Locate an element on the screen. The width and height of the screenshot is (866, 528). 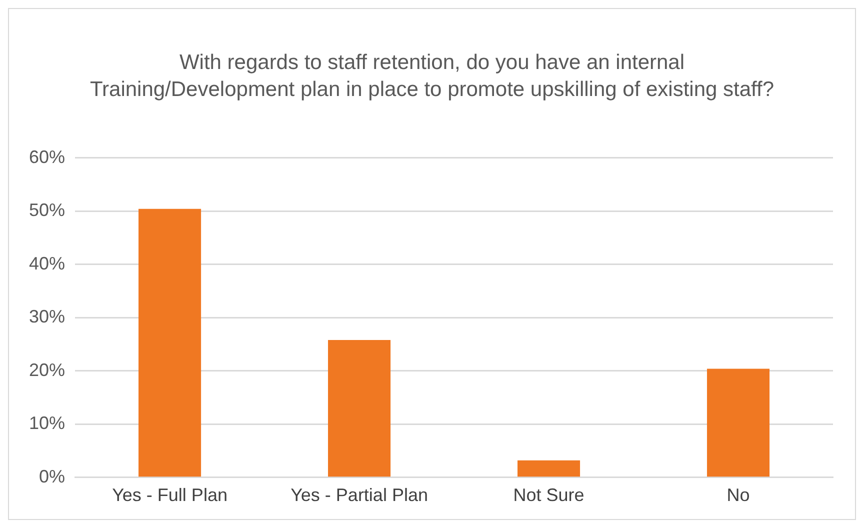
y-tick-label: 30% is located at coordinates (47, 316).